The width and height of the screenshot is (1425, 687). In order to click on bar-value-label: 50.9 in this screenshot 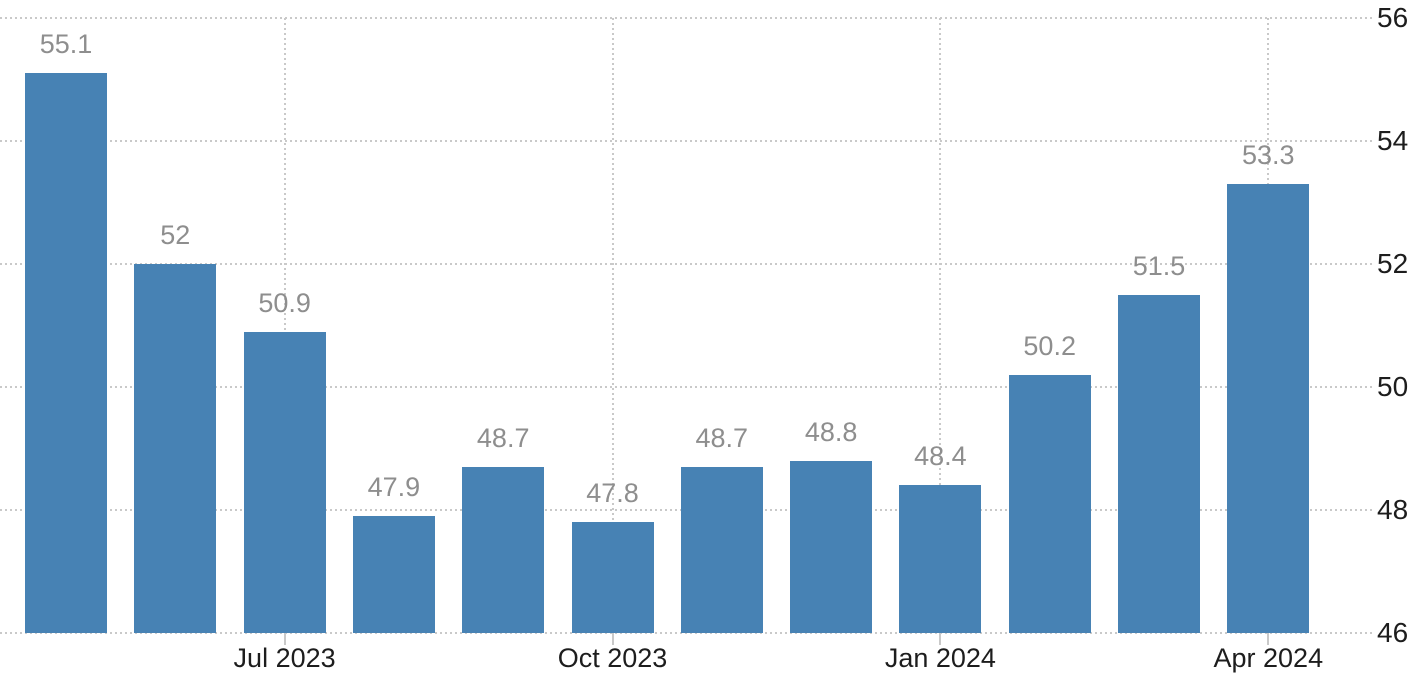, I will do `click(284, 302)`.